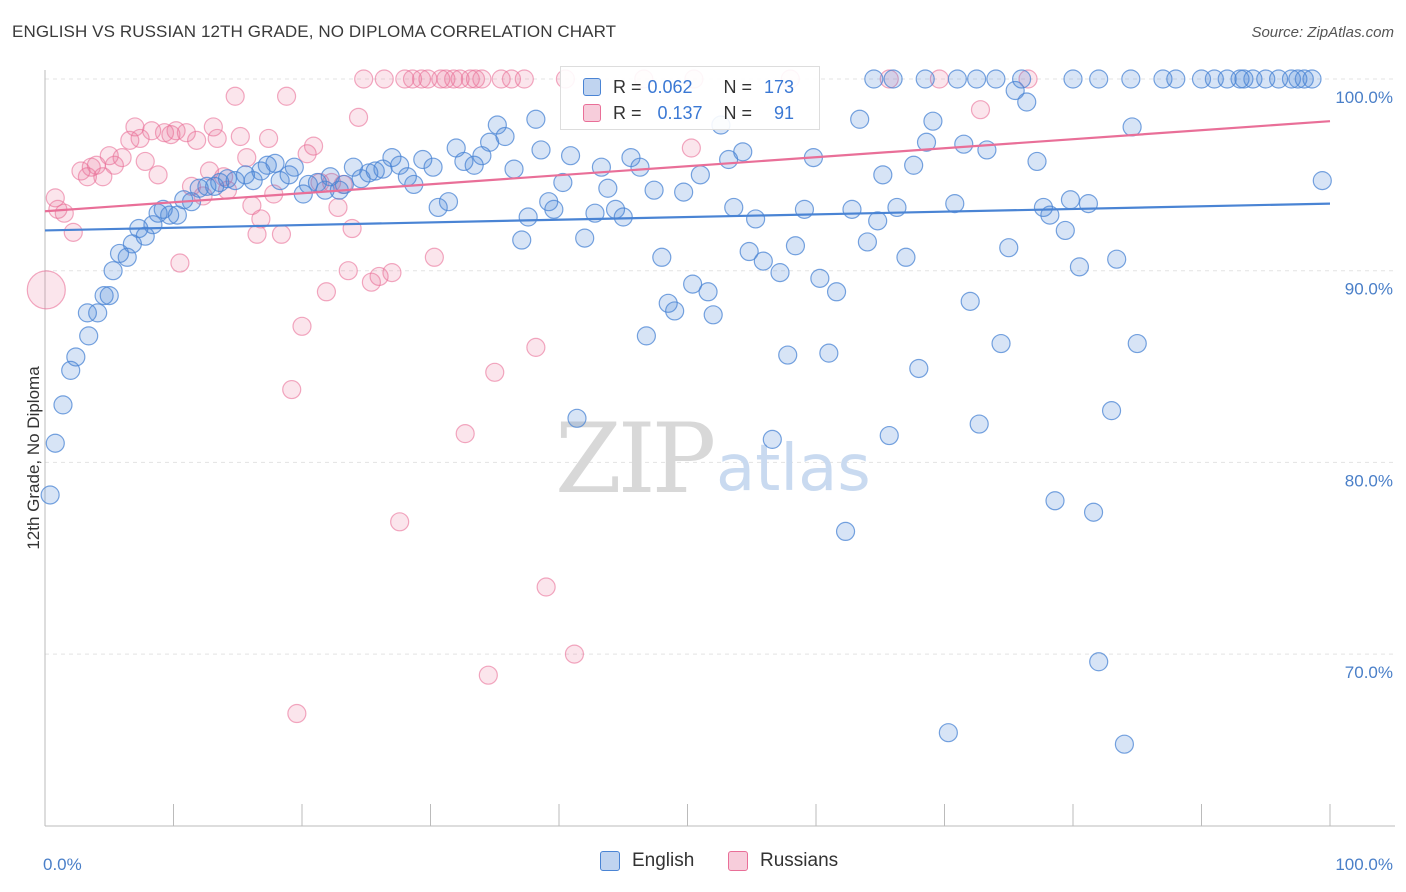 The image size is (1406, 892). I want to click on stats-legend: R = 0.062 N = 173 R = 0.137 N = 91, so click(690, 98).